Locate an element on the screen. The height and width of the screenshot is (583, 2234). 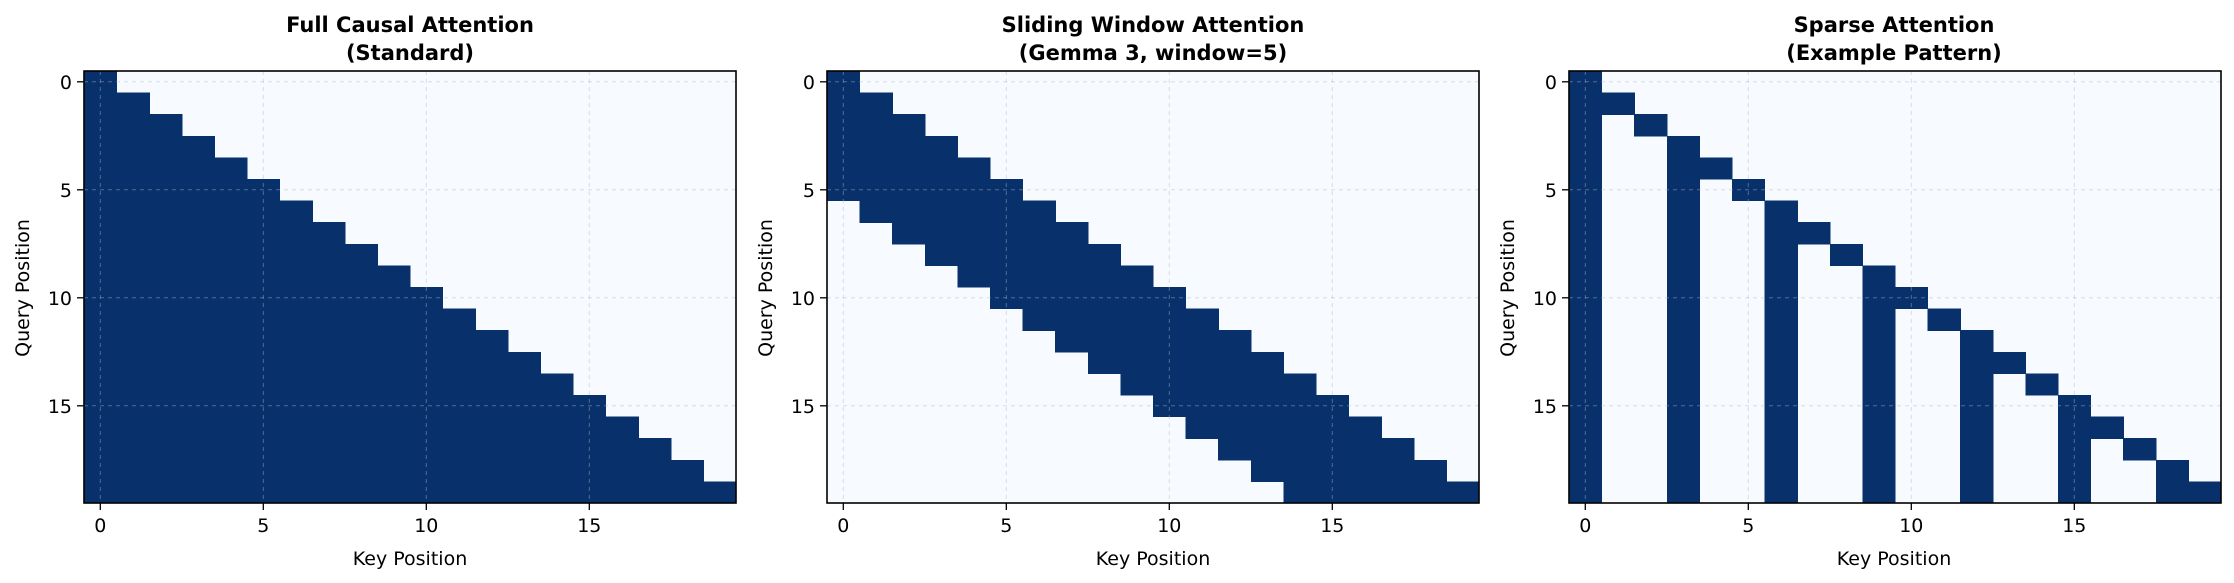
y-tick-label: 5 is located at coordinates (809, 191).